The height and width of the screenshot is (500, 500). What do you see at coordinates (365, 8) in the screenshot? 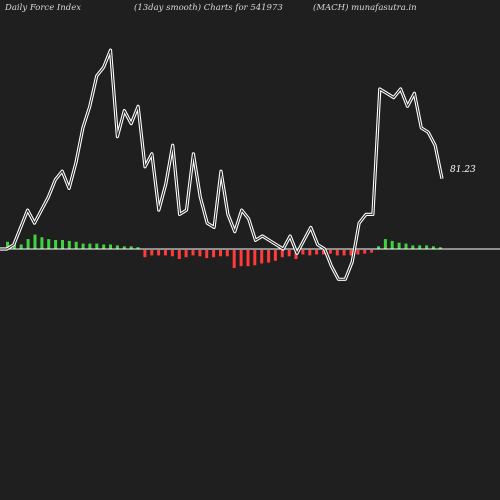
I see `chart-symbol: (MACH) munafasutra.in` at bounding box center [365, 8].